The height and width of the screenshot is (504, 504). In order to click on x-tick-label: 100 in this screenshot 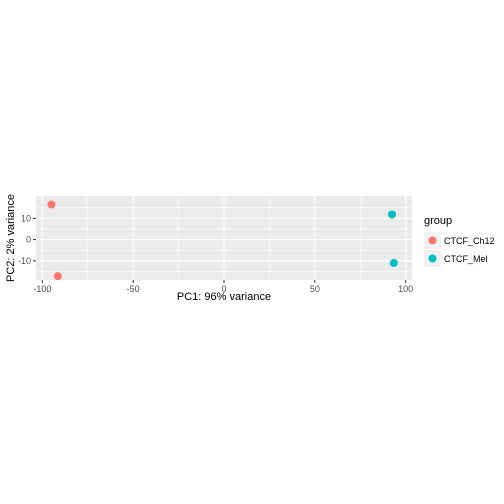, I will do `click(405, 289)`.